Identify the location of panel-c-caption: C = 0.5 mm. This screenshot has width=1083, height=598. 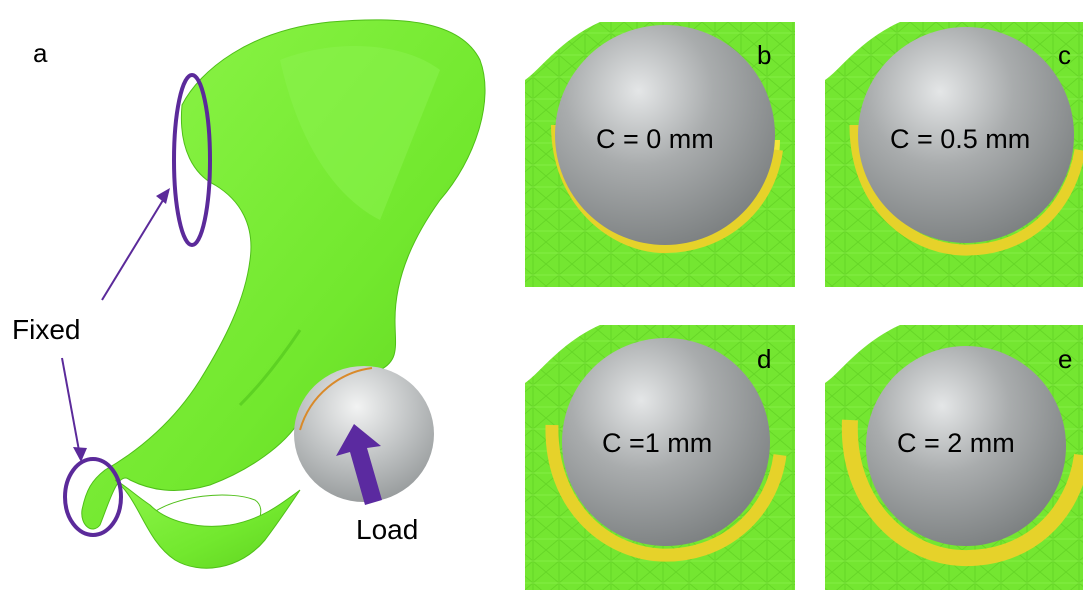
(960, 139).